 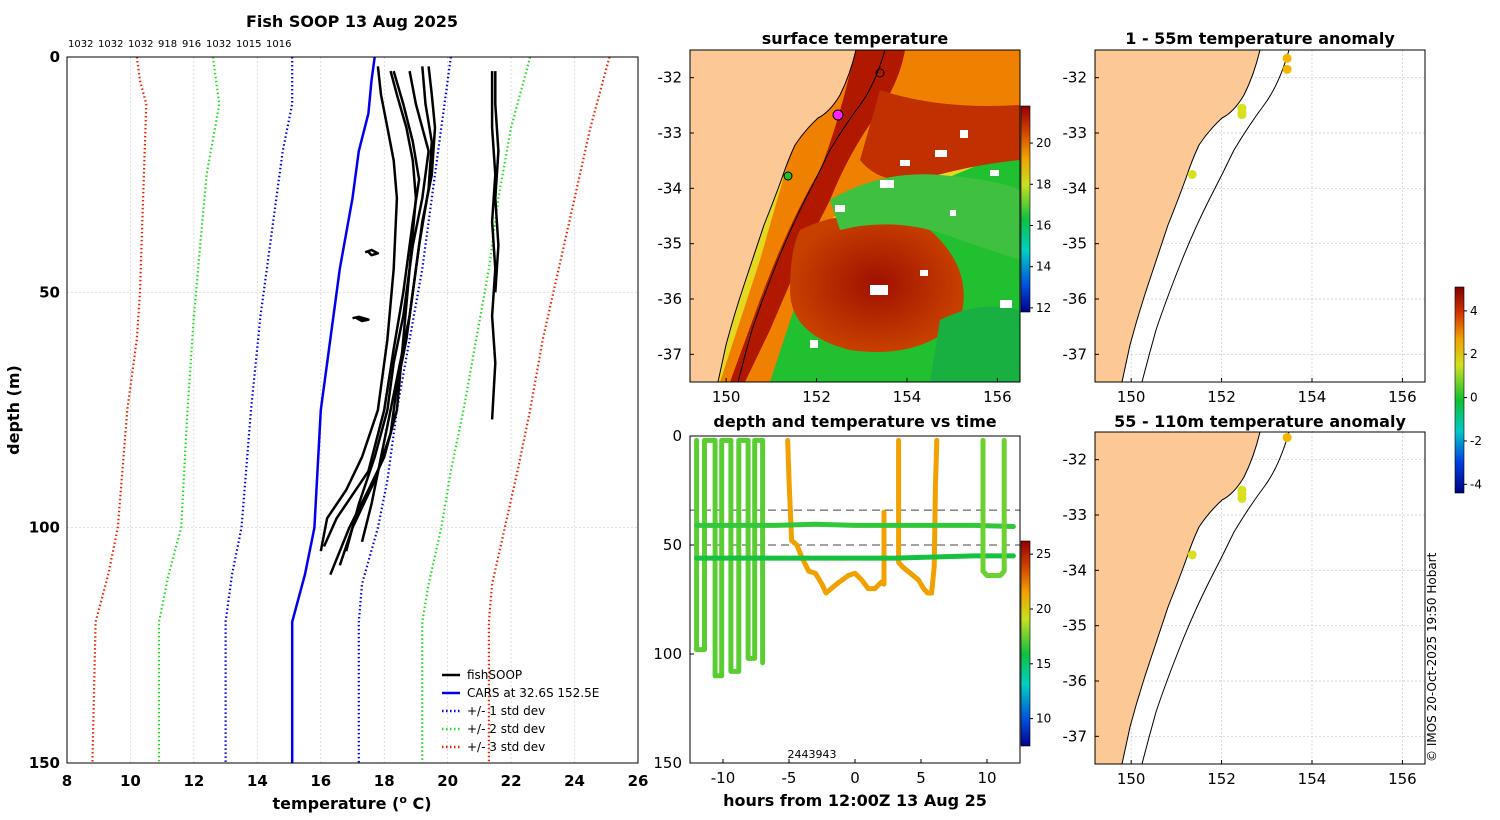 I want to click on profile-top-numbers: 1032 1032 1032 918 916 1032 1015 1016, so click(x=179, y=44).